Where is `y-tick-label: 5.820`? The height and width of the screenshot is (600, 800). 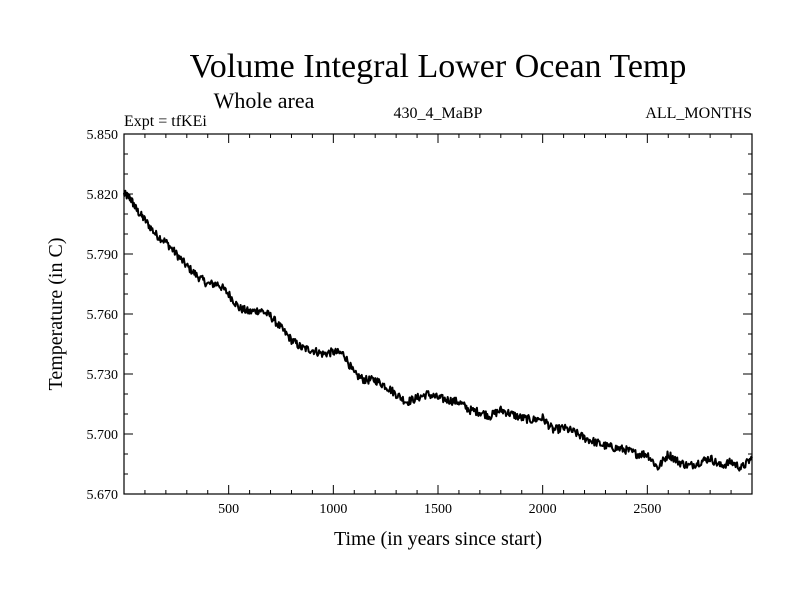 y-tick-label: 5.820 is located at coordinates (103, 195).